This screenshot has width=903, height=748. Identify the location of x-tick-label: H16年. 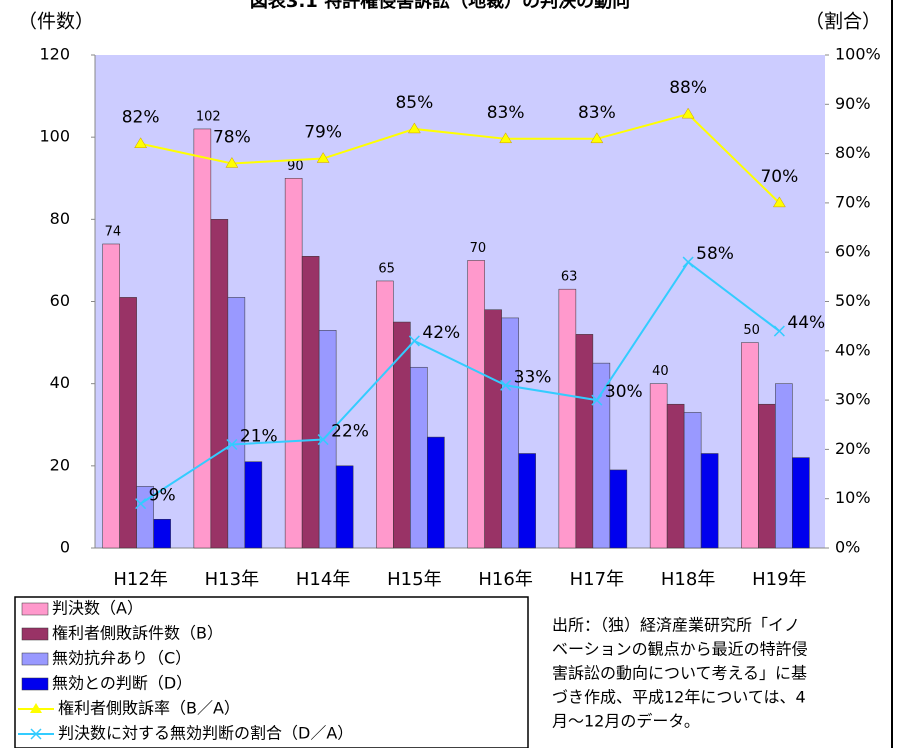
(505, 579).